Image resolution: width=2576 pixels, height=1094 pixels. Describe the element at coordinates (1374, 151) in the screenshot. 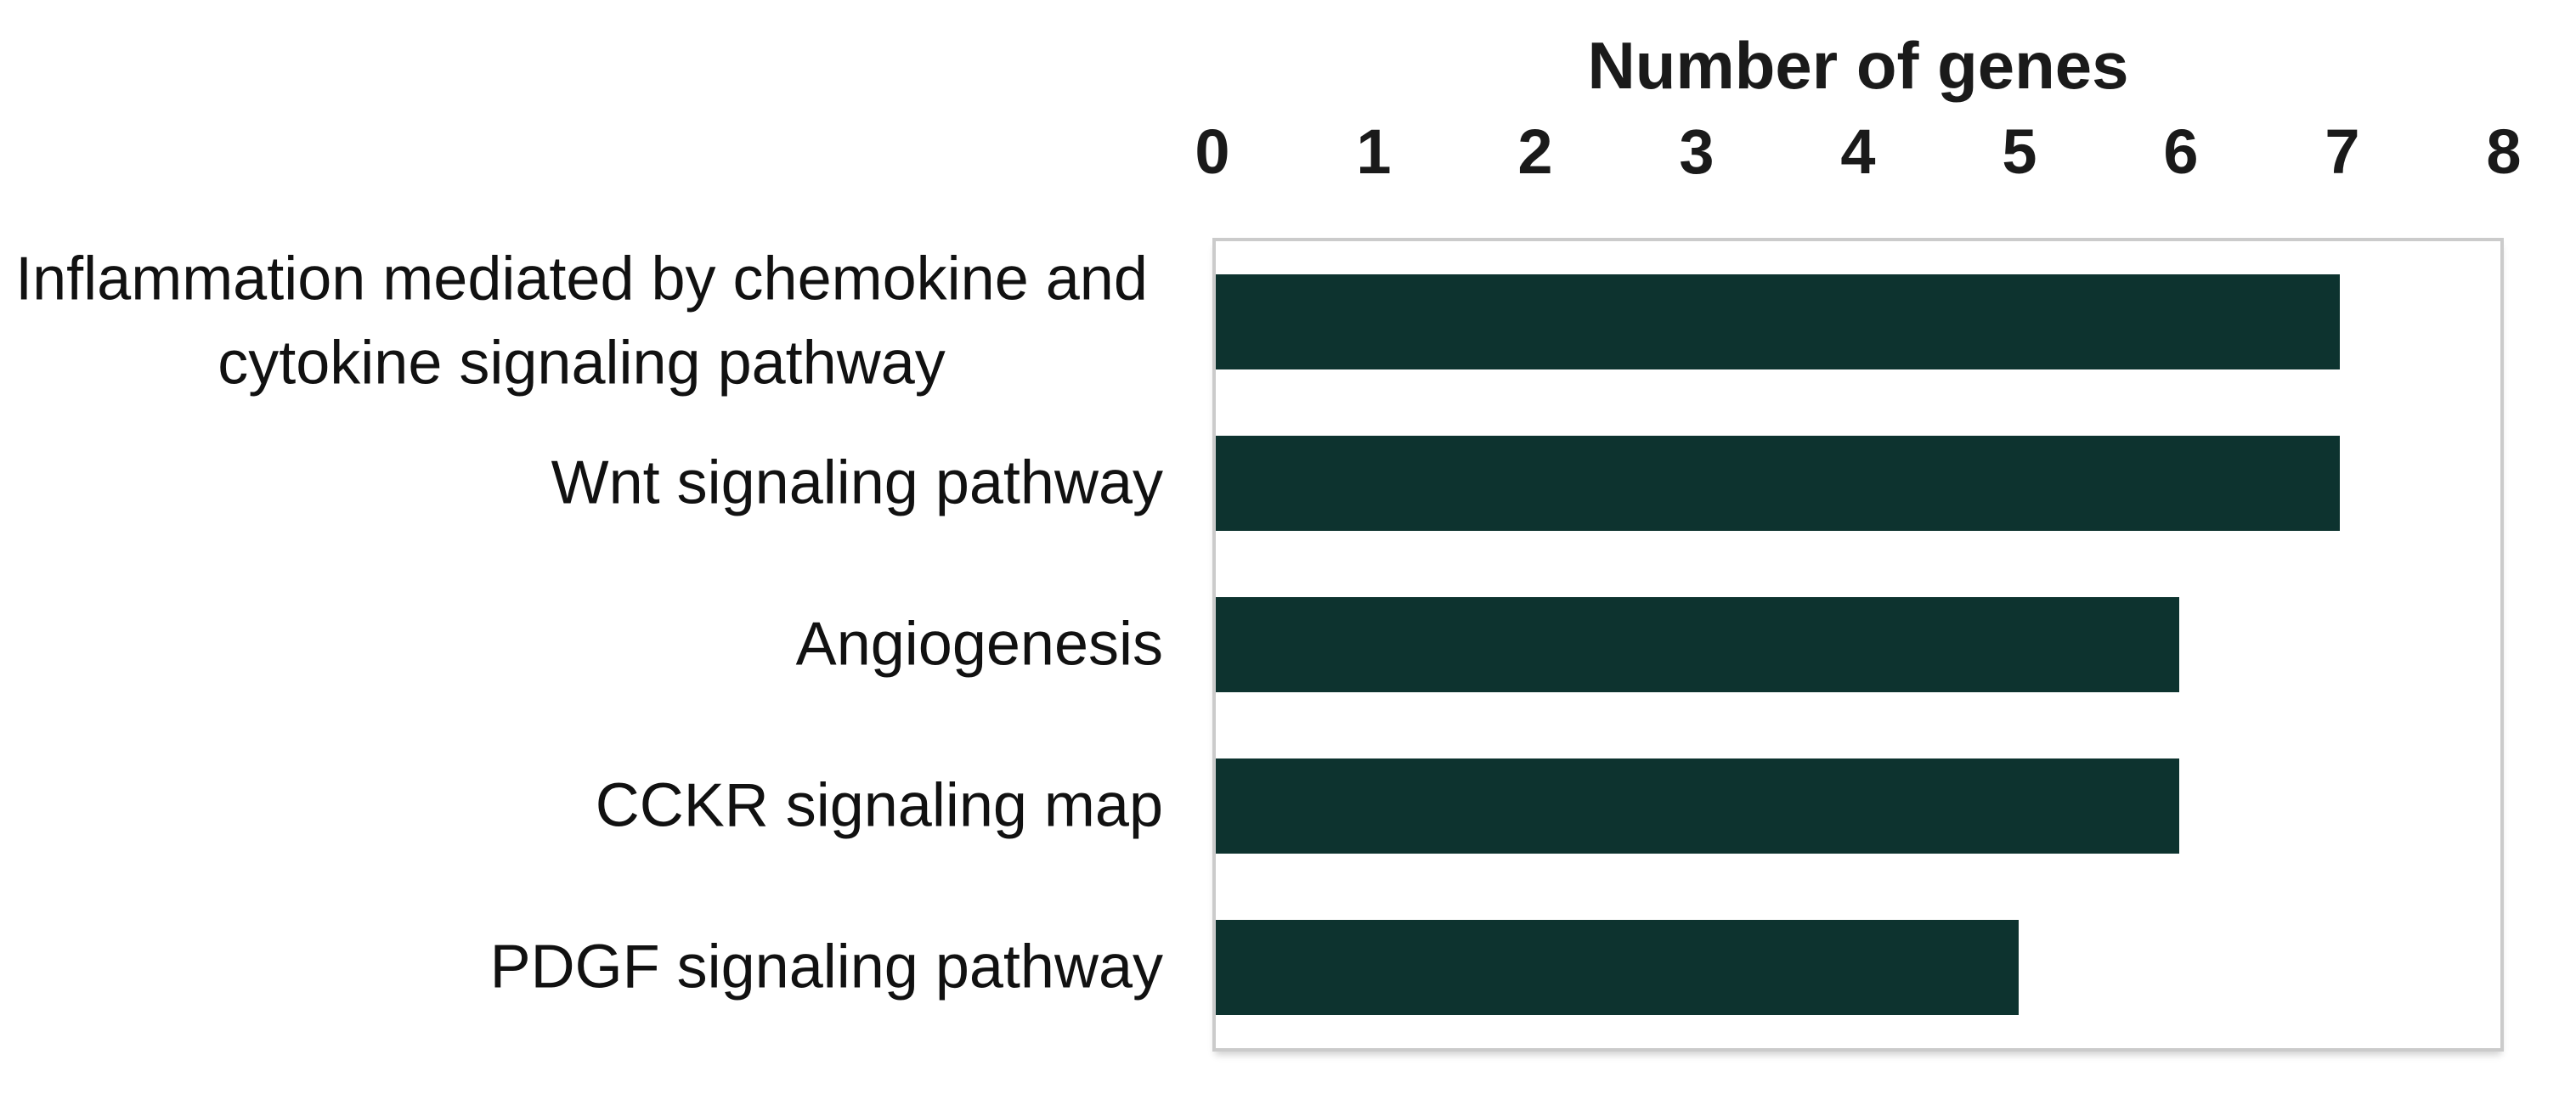

I see `x-tick-label: 1` at that location.